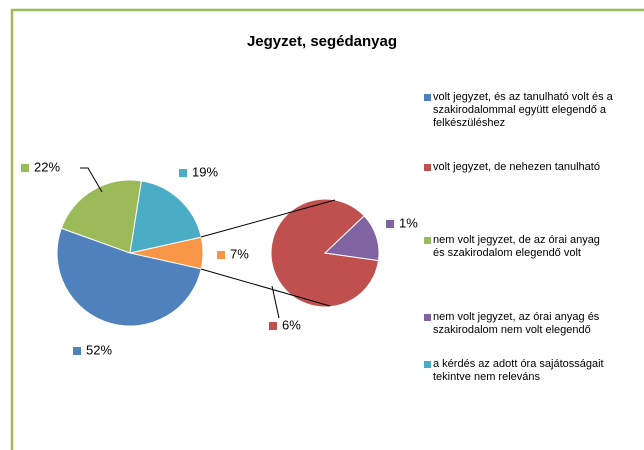  Describe the element at coordinates (408, 222) in the screenshot. I see `data-label: 1%` at that location.